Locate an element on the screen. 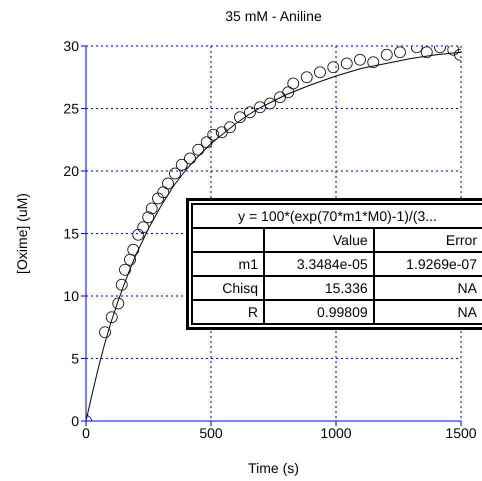 This screenshot has width=482, height=481. annotation: Value is located at coordinates (319, 240).